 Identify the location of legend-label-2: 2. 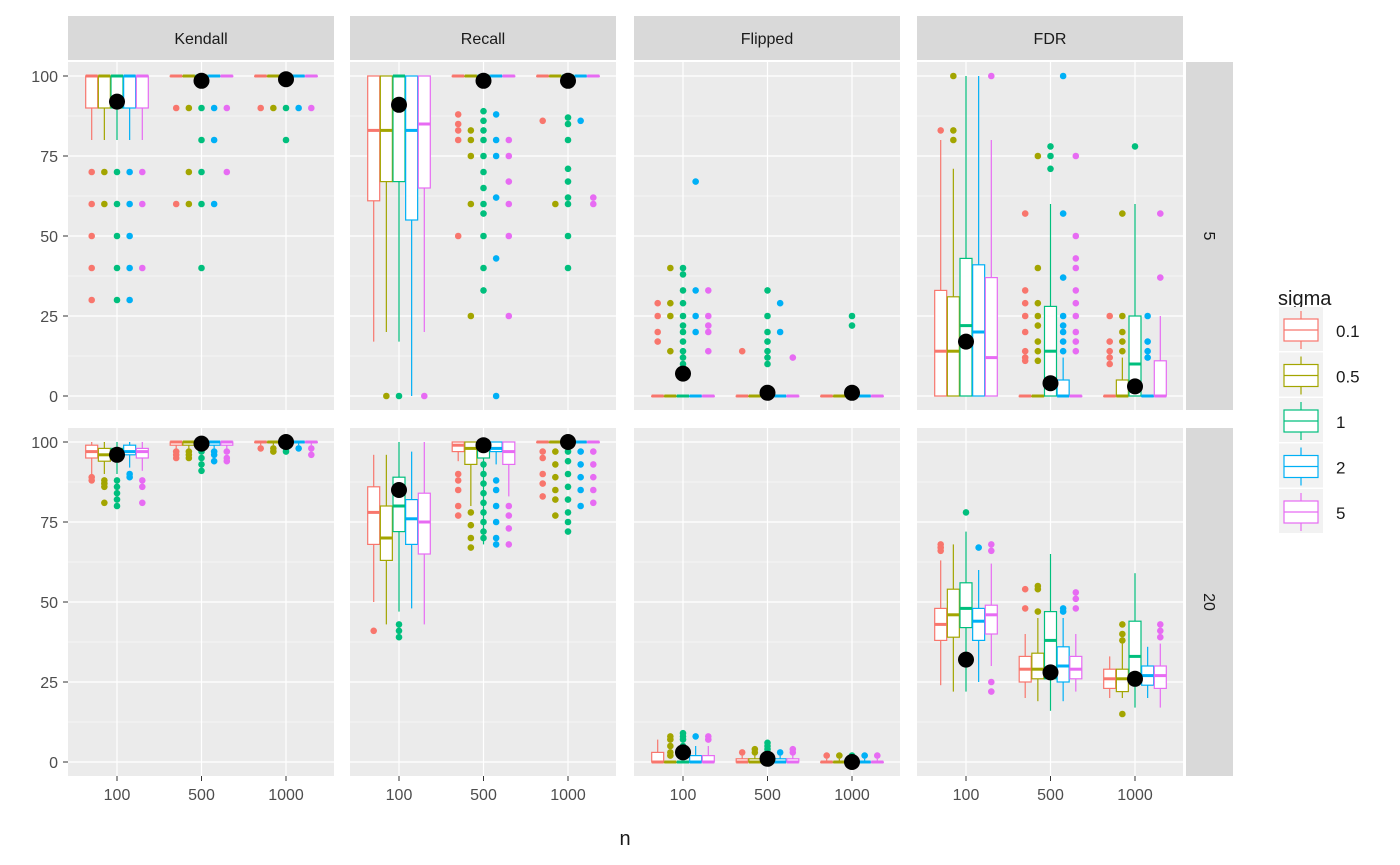
(1340, 468).